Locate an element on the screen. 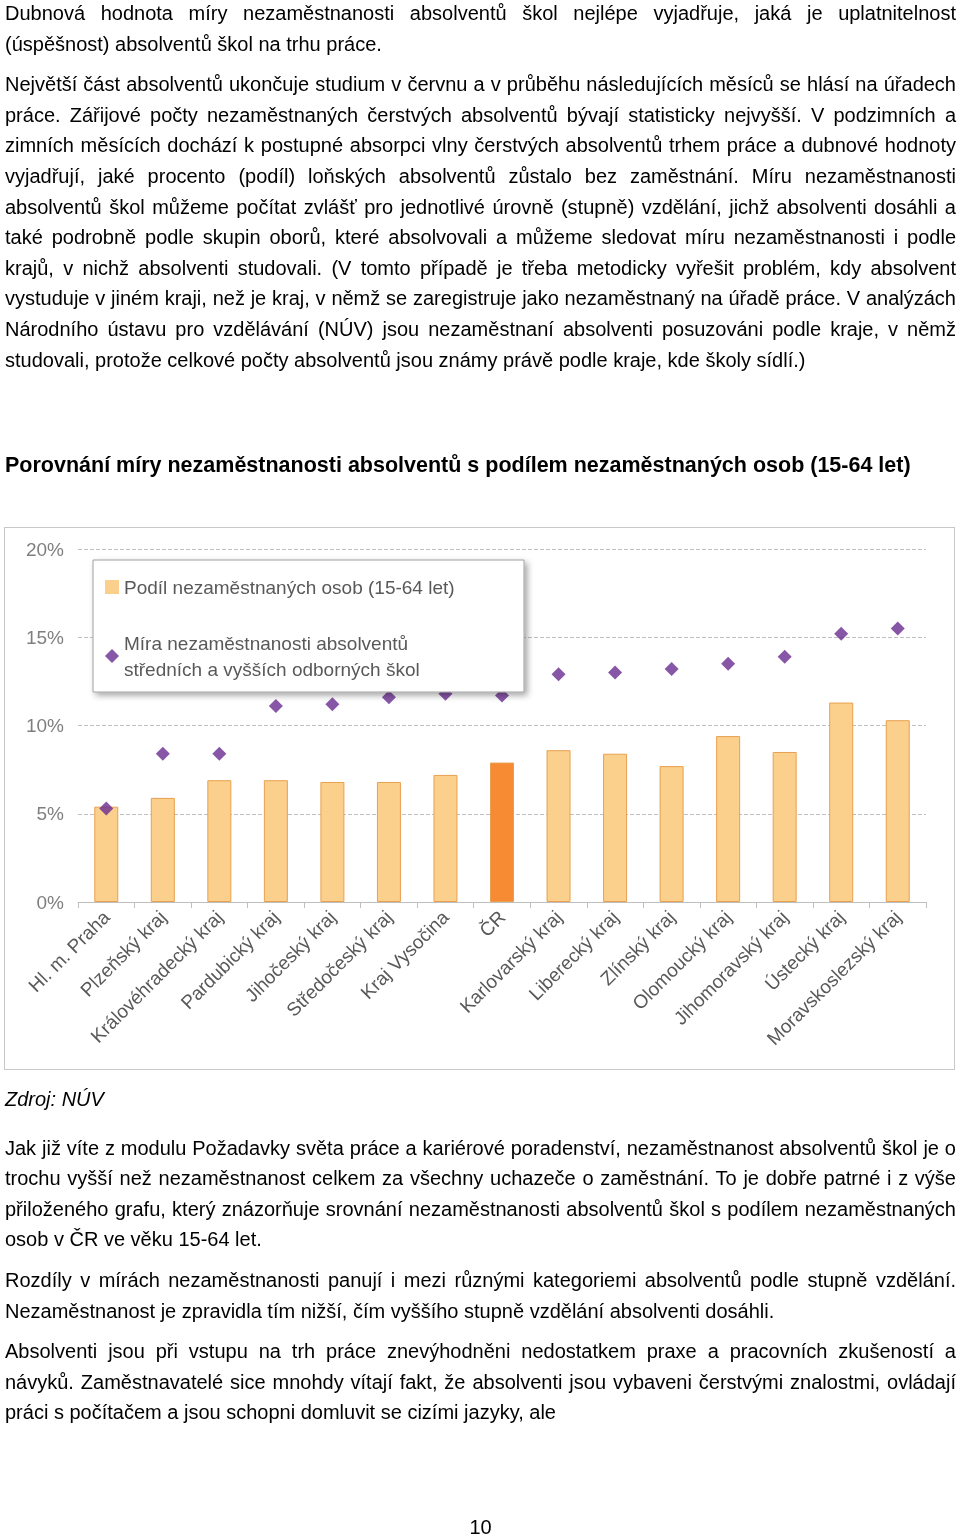 This screenshot has width=960, height=1537. text: Absolventi jsou při vstupu na trh práce znevýhodněni nedostatkem praxe a pracovních zkušeností a návyků. Zaměstnavatelé sice mnohdy vítají fakt, že absolventi jsou vybaveni čerstvými znalostmi, ovládají práci s počítačem a jsou schopni domluvit se cizími jazyky, ale is located at coordinates (480, 1382).